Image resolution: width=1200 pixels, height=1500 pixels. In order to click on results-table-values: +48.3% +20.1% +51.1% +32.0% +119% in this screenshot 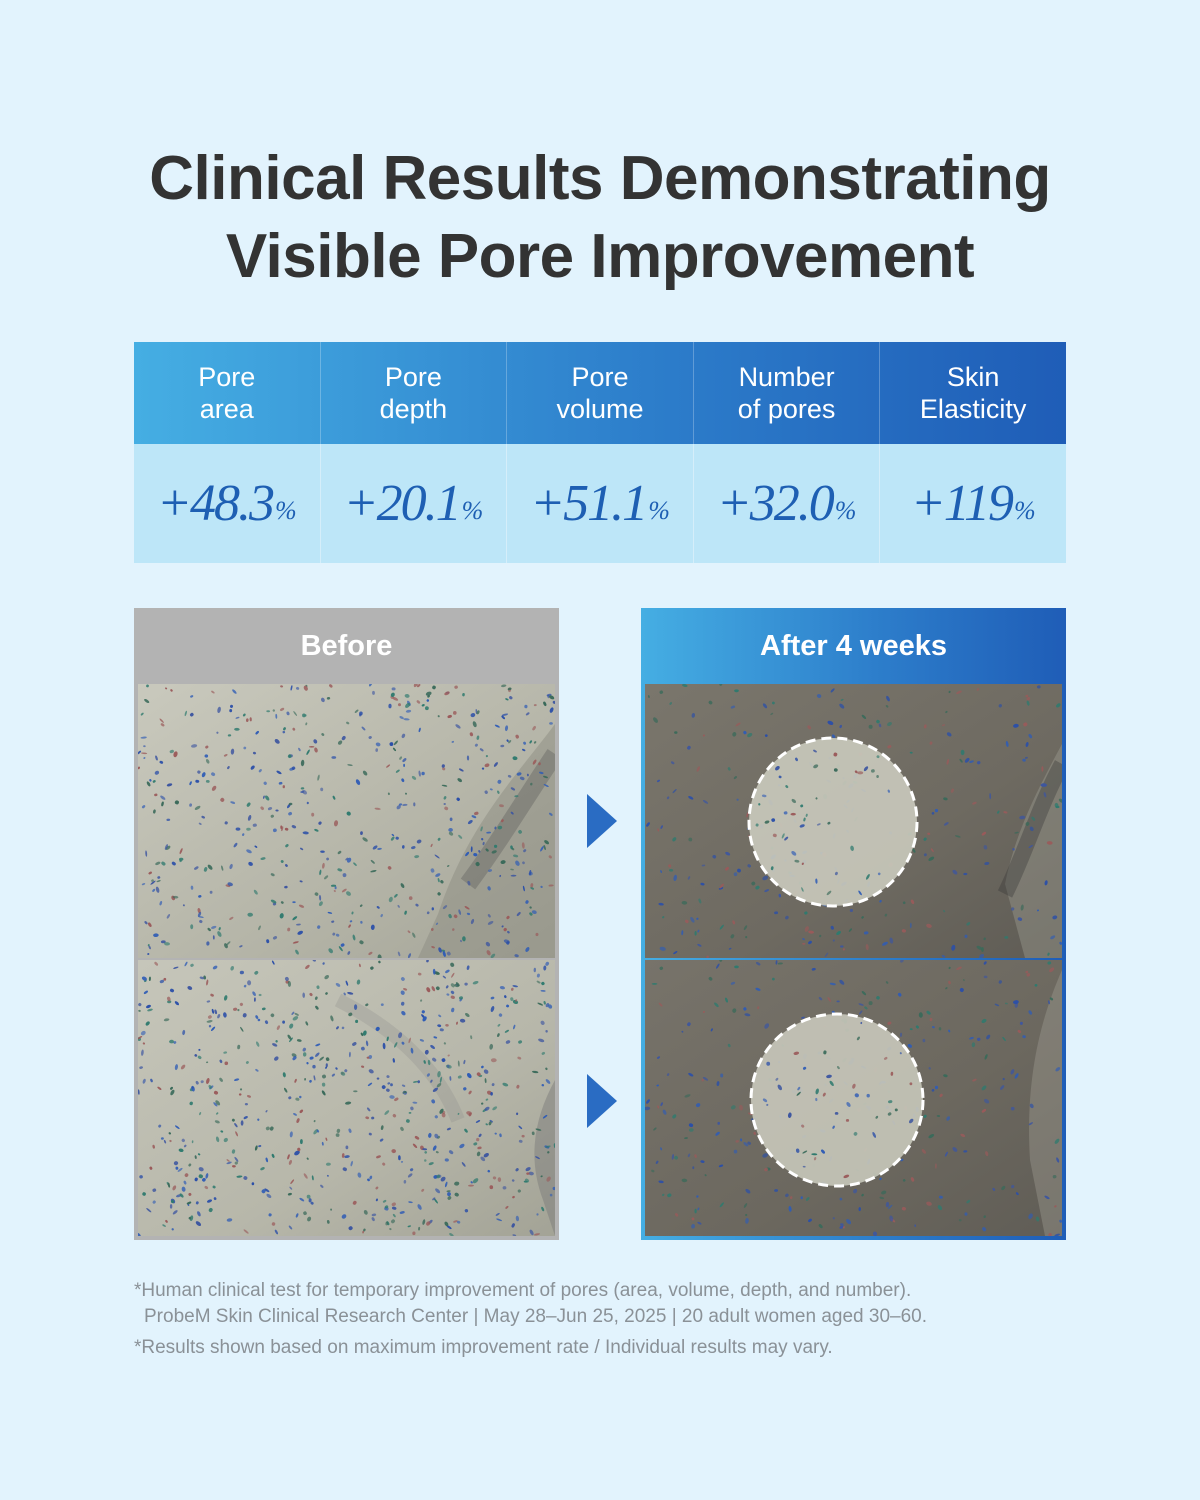, I will do `click(600, 503)`.